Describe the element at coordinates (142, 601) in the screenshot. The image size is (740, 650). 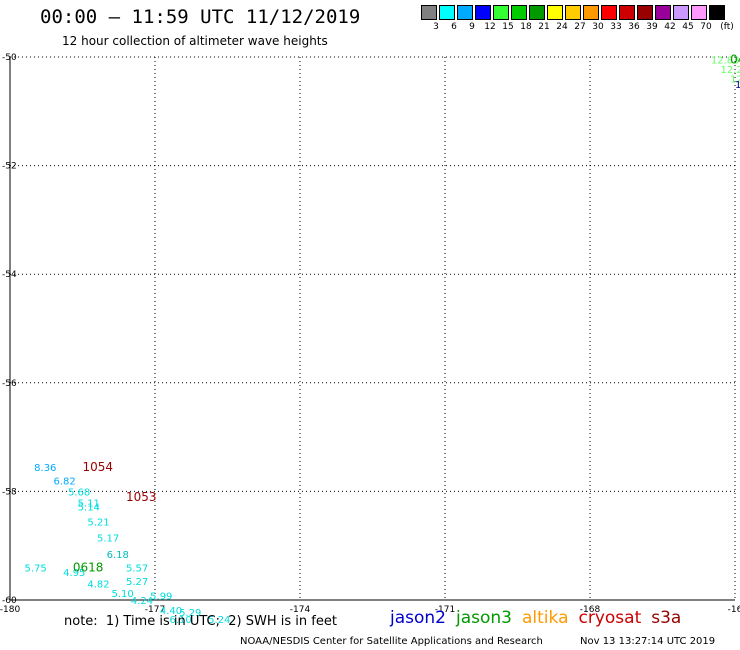
I see `wave-height-value: 4.24` at that location.